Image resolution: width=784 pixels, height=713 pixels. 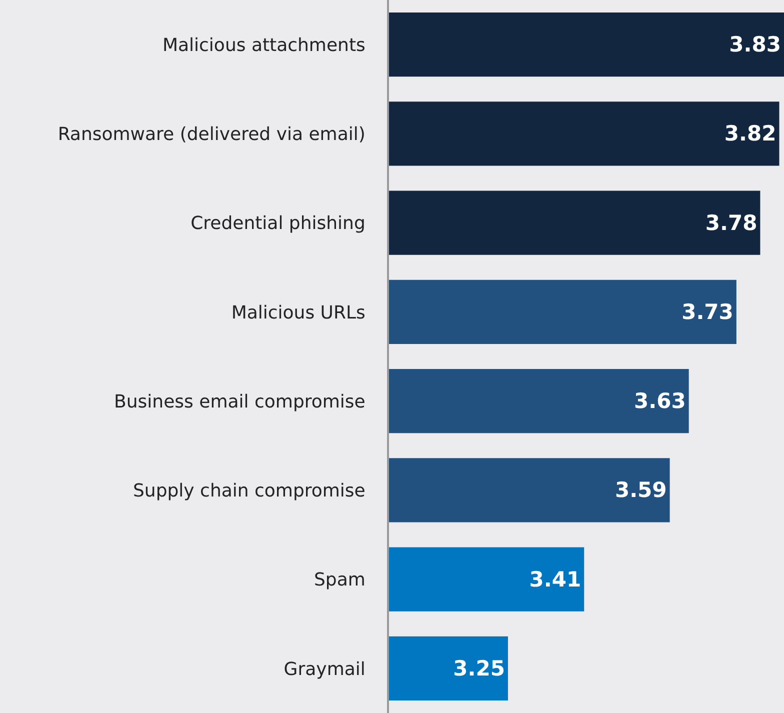 What do you see at coordinates (731, 222) in the screenshot?
I see `data-label: 3.78` at bounding box center [731, 222].